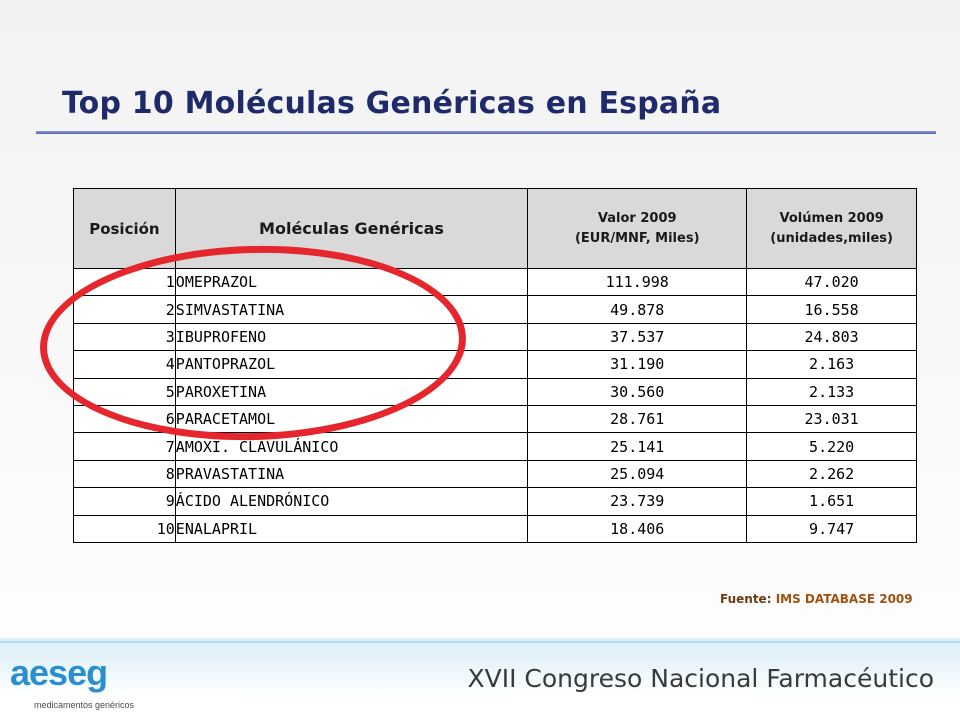  I want to click on cell-position: 8, so click(124, 474).